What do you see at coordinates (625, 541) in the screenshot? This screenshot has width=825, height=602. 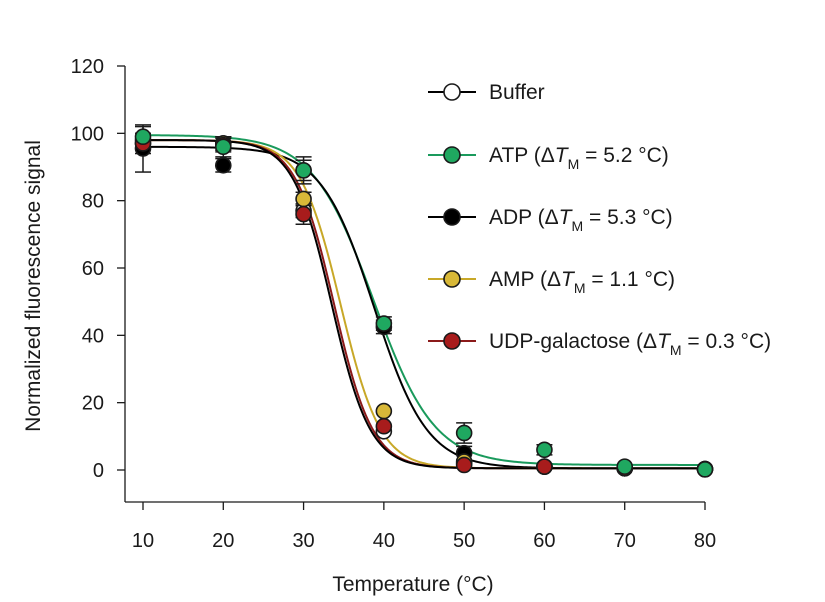 I see `x-tick-label: 70` at bounding box center [625, 541].